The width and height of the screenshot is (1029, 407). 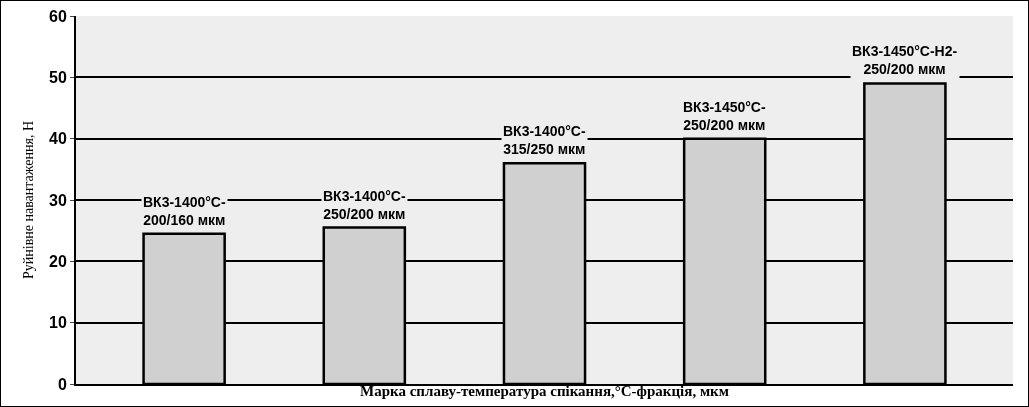 I want to click on x-tick-label: ВК3-1400°С-200/160 мкм, so click(x=184, y=211).